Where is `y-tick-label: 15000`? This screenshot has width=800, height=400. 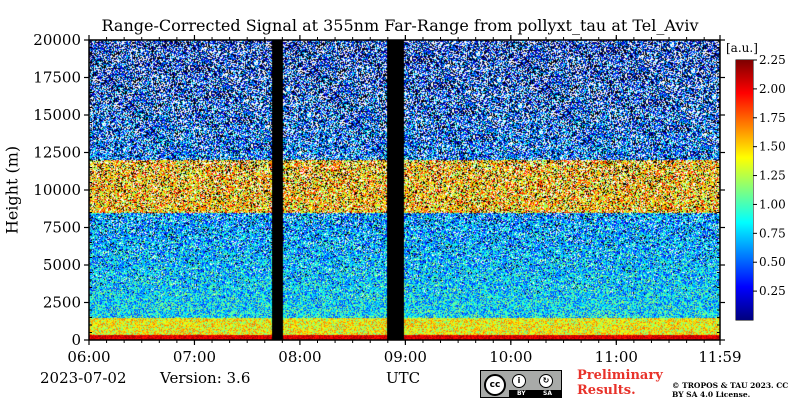
y-tick-label: 15000 is located at coordinates (57, 115).